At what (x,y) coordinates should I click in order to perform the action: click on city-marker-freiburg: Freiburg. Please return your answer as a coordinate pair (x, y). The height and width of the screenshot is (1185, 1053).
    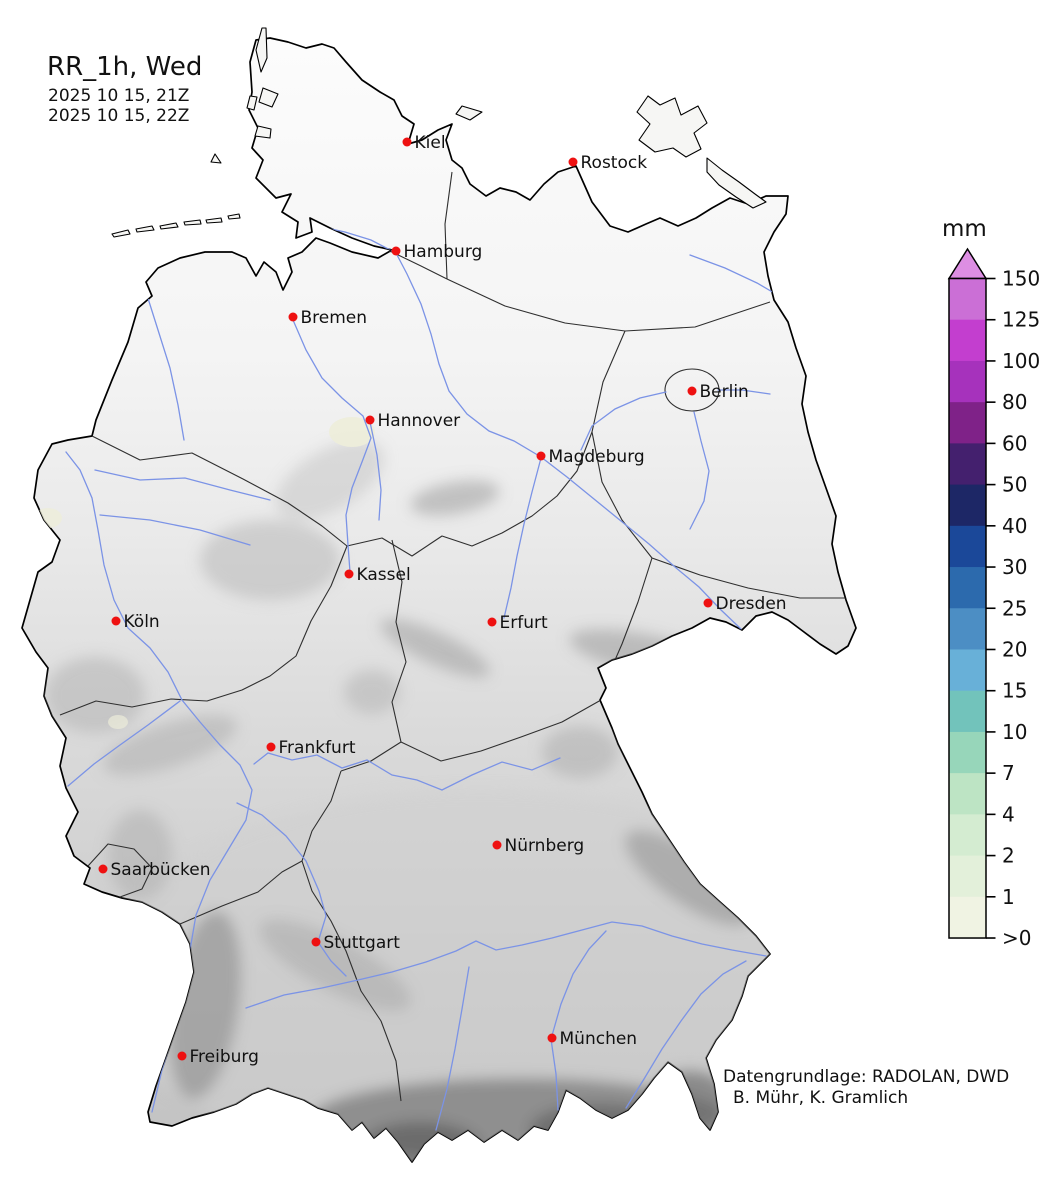
    Looking at the image, I should click on (218, 1057).